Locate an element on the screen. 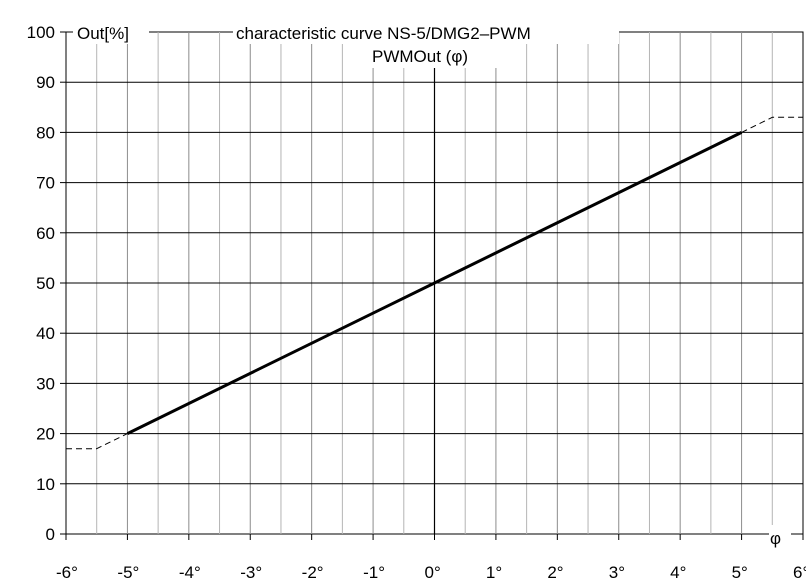 This screenshot has width=806, height=579. chart-title: characteristic curve NS-5/DMG2–PWM is located at coordinates (383, 33).